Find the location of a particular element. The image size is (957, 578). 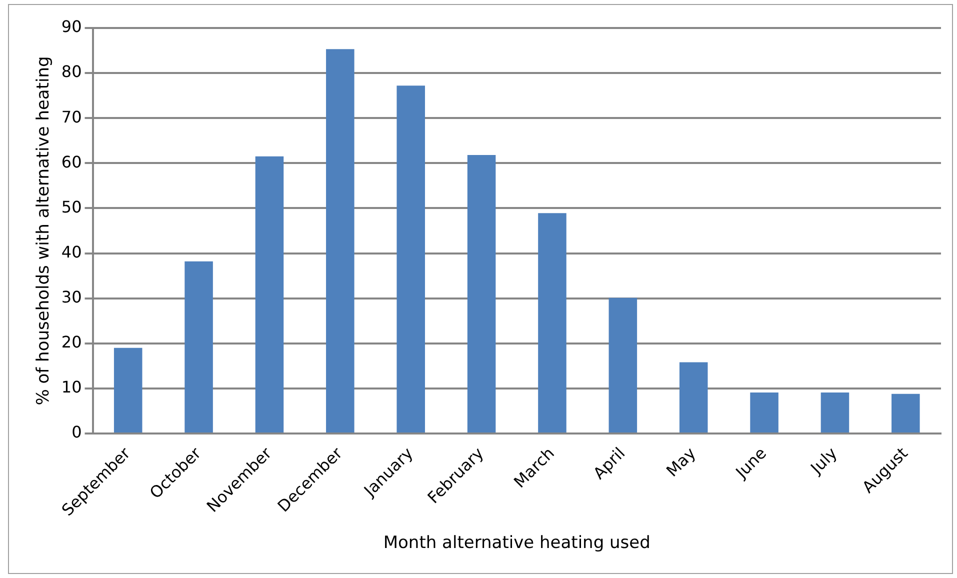

y-tick-label: 0 is located at coordinates (77, 432).